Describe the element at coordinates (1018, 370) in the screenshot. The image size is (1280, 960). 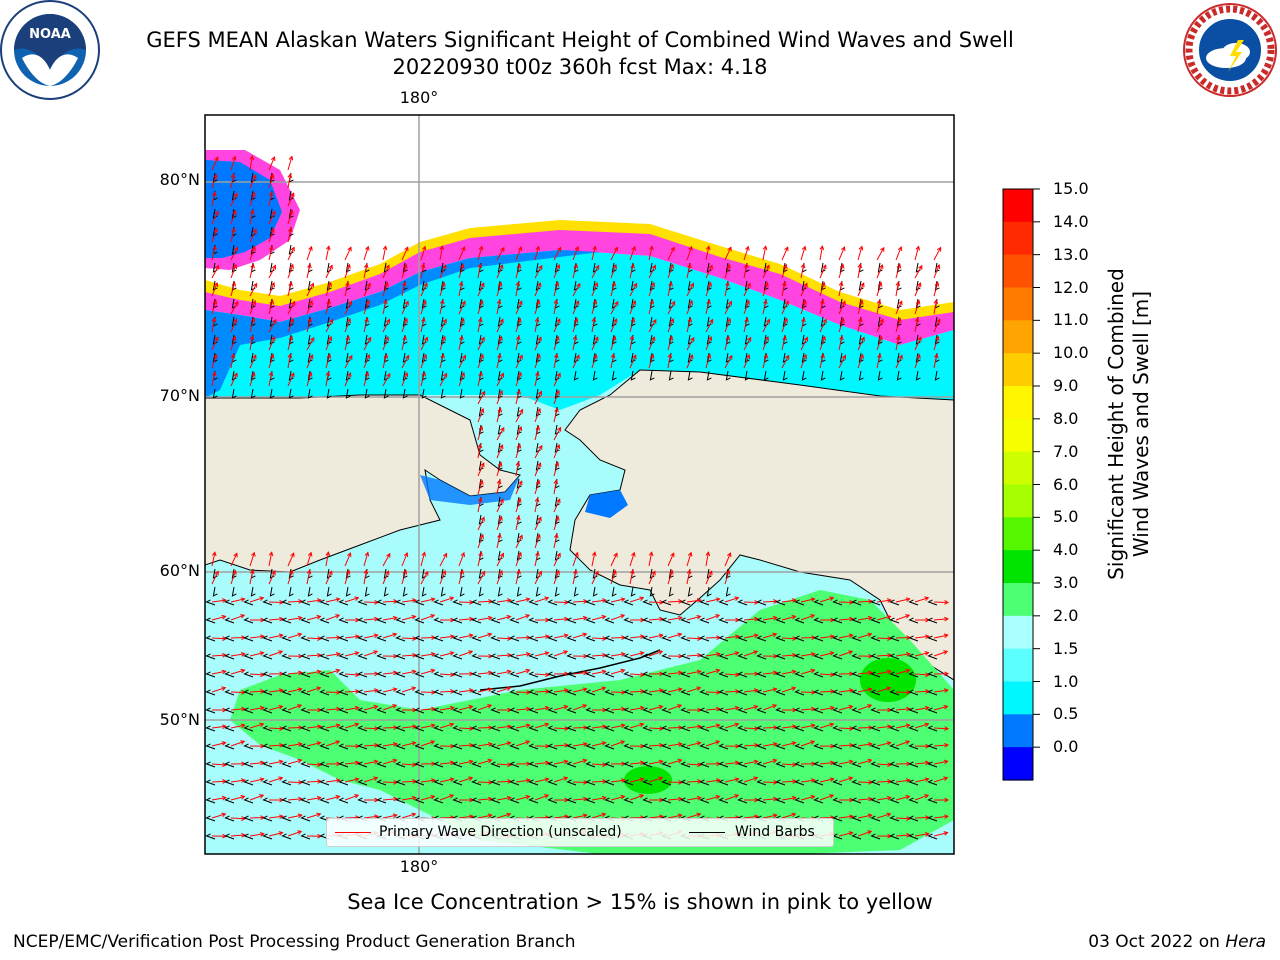
I see `colorbar-segment` at that location.